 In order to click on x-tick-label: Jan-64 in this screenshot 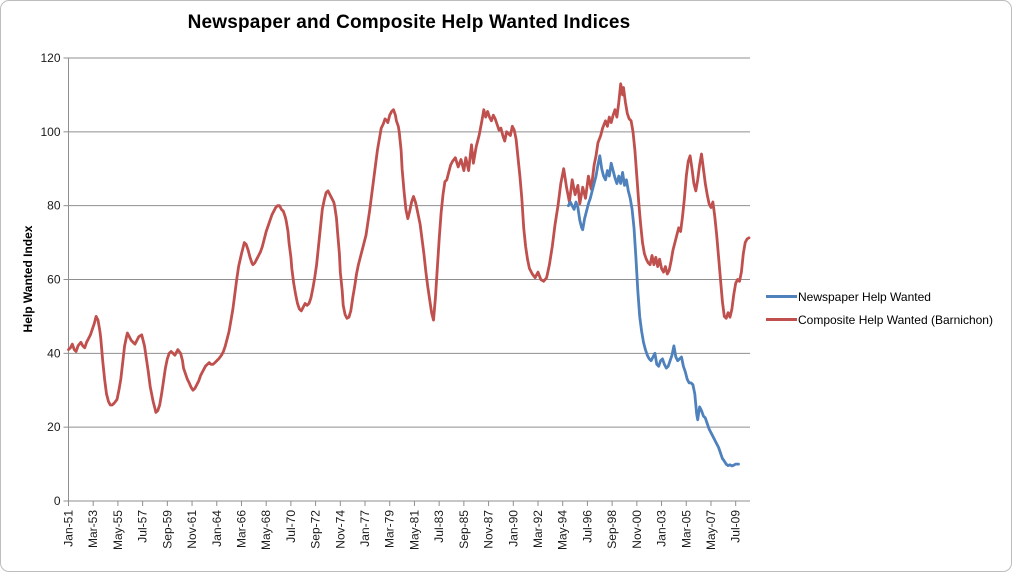, I will do `click(217, 528)`.